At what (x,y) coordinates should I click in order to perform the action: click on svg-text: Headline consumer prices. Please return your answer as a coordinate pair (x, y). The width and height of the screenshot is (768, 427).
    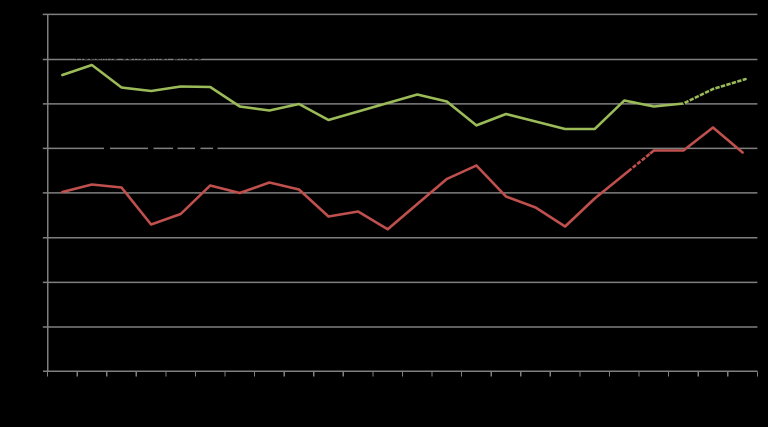
    Looking at the image, I should click on (139, 57).